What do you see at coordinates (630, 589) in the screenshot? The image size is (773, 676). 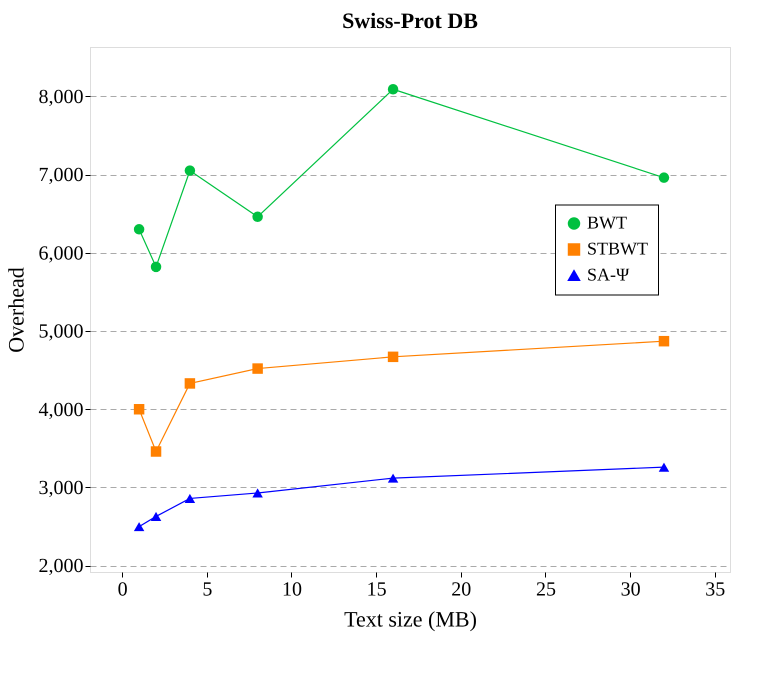 I see `x-tick-label: 30` at bounding box center [630, 589].